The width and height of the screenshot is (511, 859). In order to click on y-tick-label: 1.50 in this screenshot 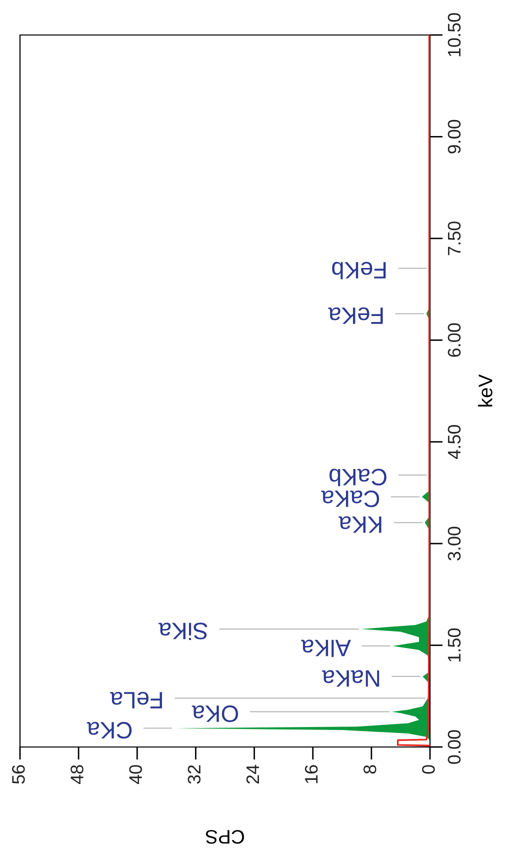, I will do `click(454, 645)`.